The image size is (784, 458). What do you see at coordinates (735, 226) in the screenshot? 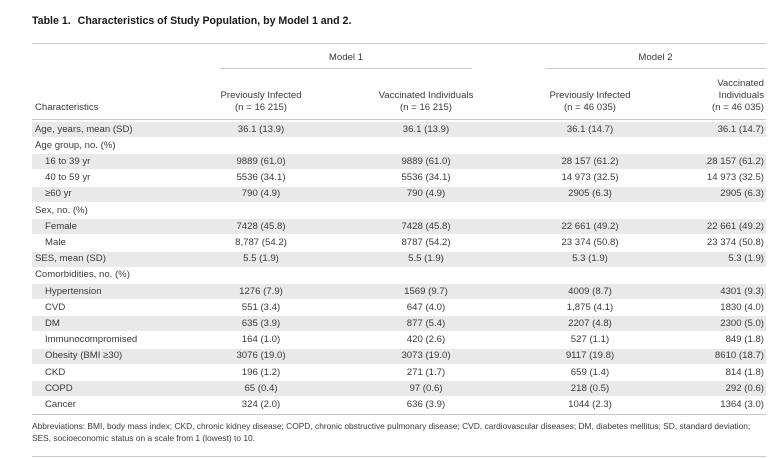
I see `cell-col4: 22 661 (49.2)` at bounding box center [735, 226].